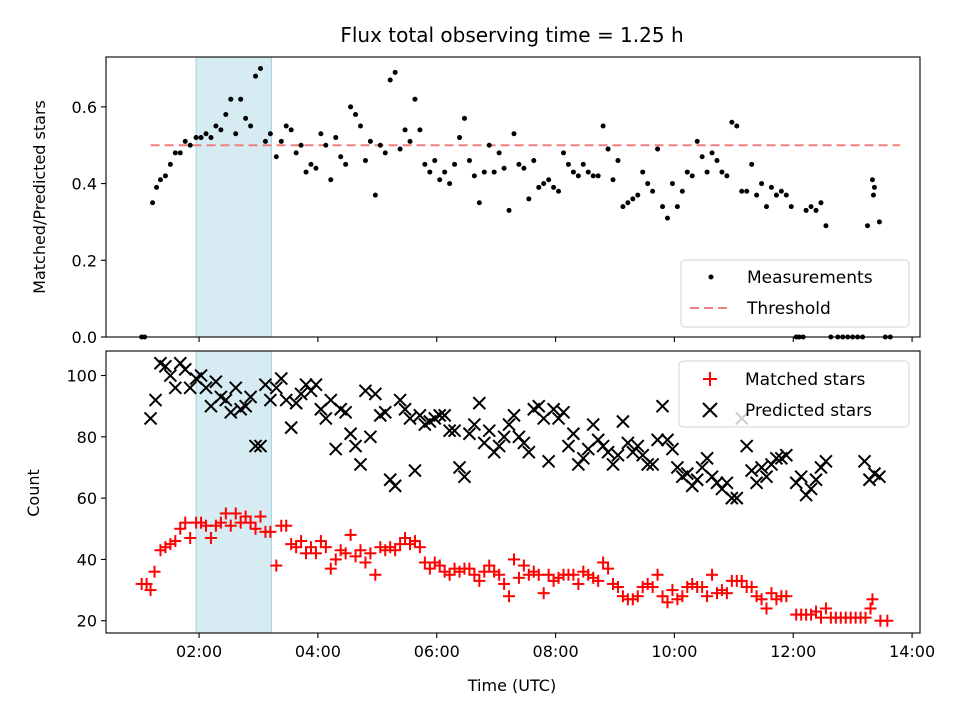  I want to click on count-legend: Matched stars Predicted stars, so click(794, 394).